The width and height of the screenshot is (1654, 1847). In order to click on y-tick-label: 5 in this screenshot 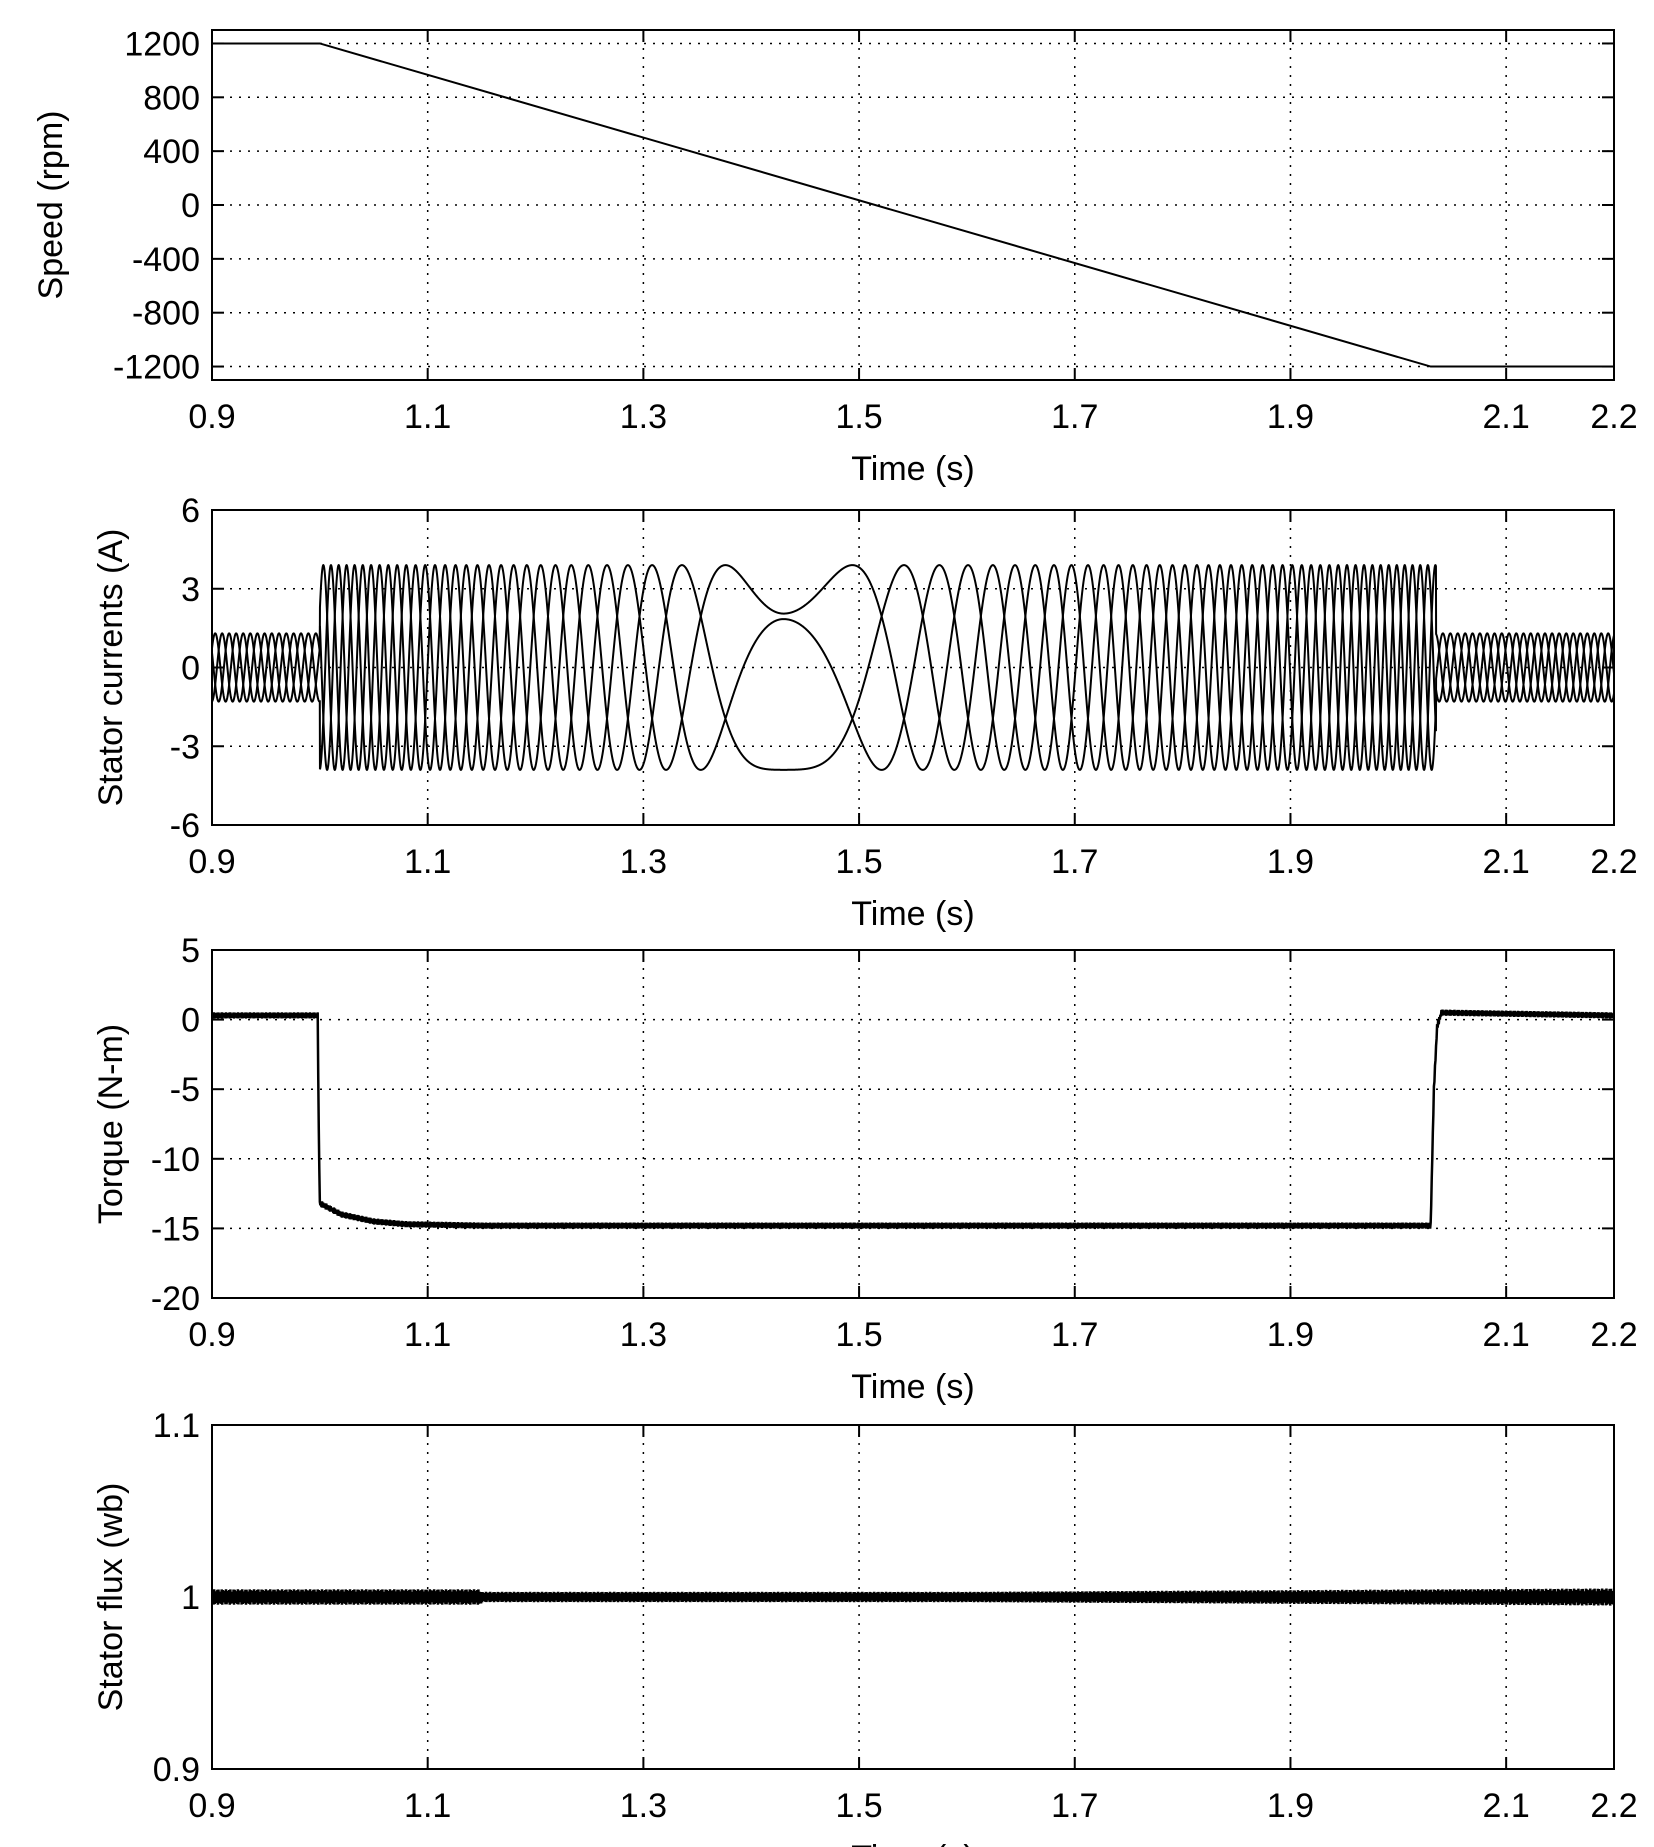, I will do `click(190, 951)`.